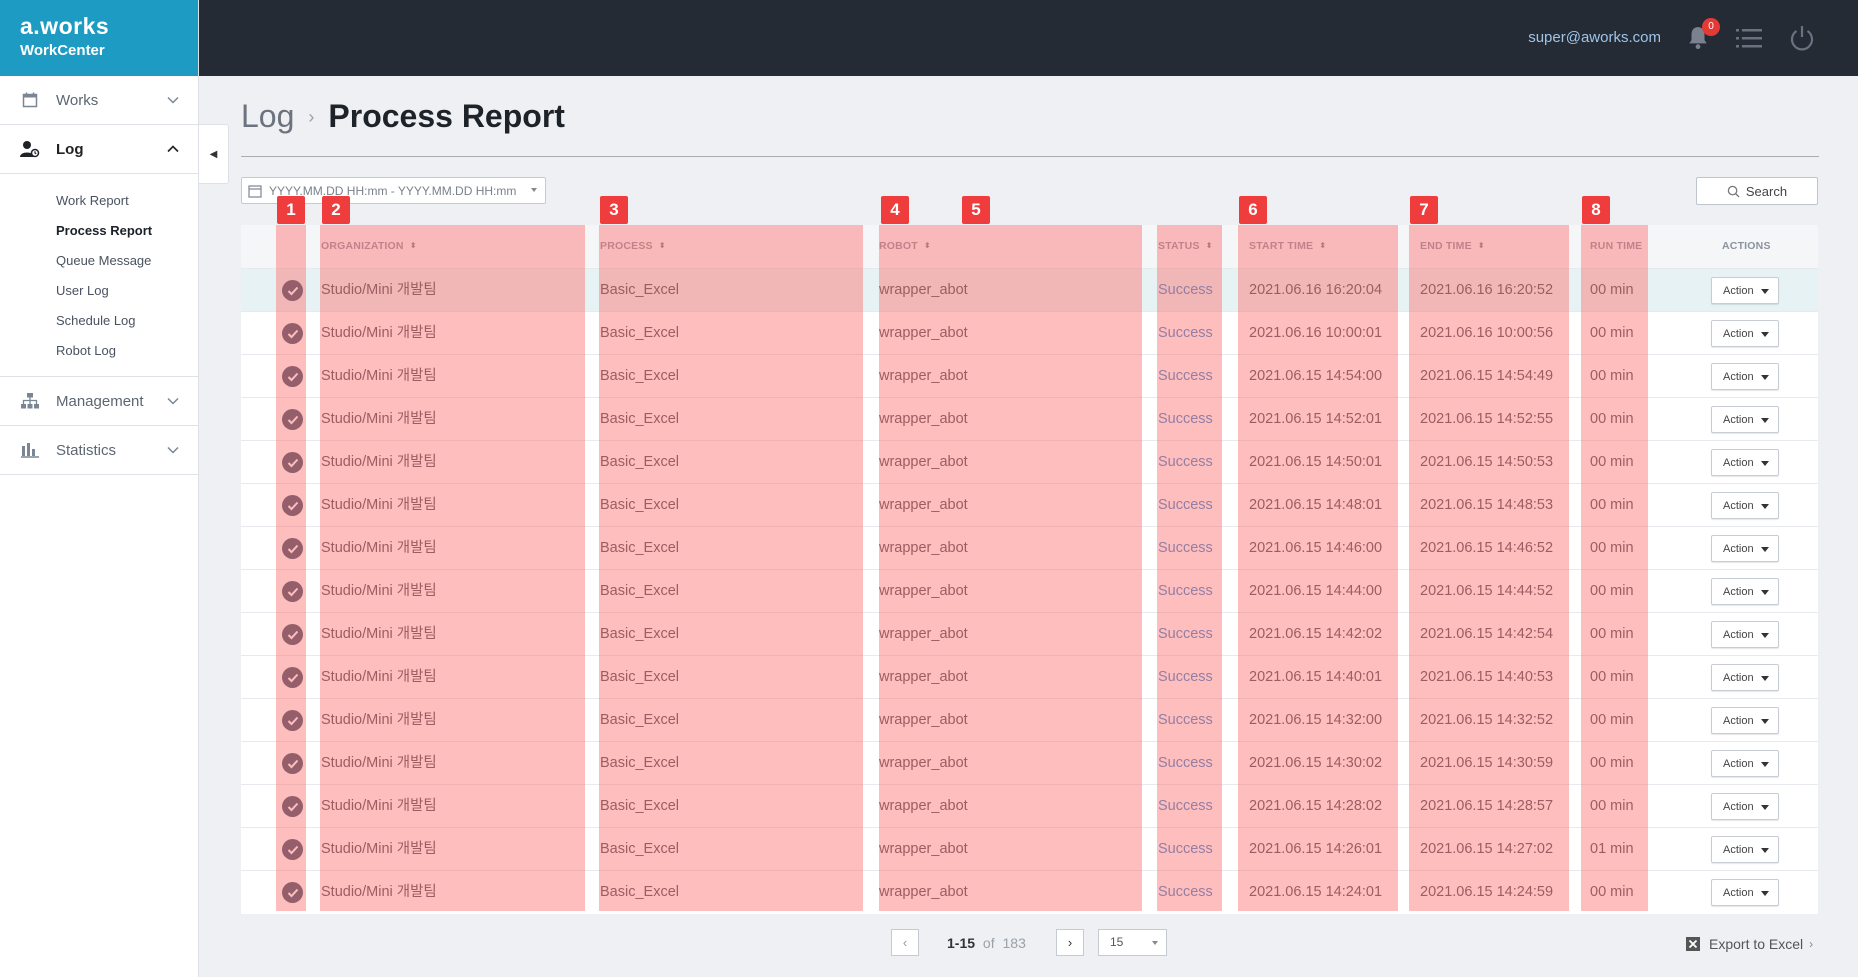 The height and width of the screenshot is (977, 1858). Describe the element at coordinates (1117, 942) in the screenshot. I see `page-size-value: 15` at that location.